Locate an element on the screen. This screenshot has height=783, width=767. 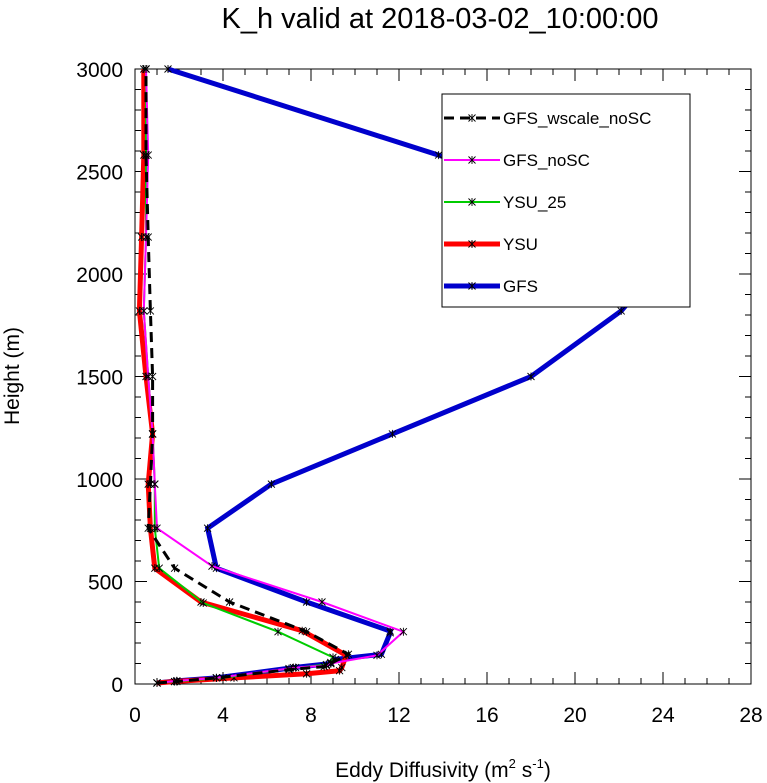
legend-label-ysu-25: YSU_25 is located at coordinates (534, 202).